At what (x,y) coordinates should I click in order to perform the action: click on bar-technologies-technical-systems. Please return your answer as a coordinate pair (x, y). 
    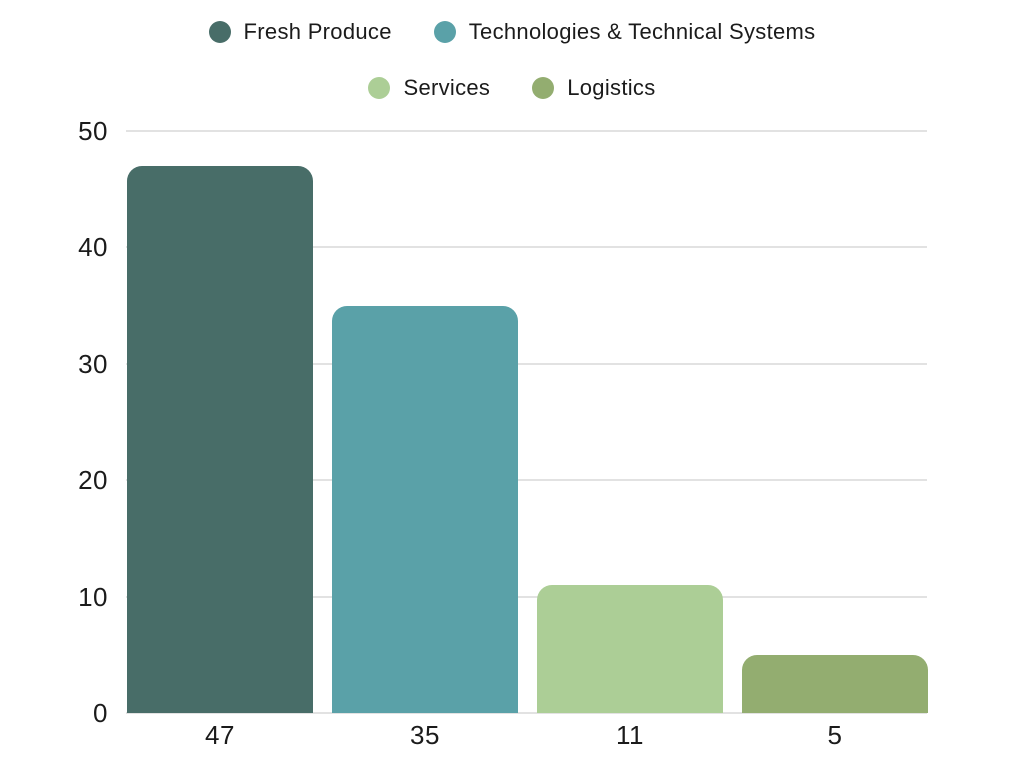
    Looking at the image, I should click on (425, 509).